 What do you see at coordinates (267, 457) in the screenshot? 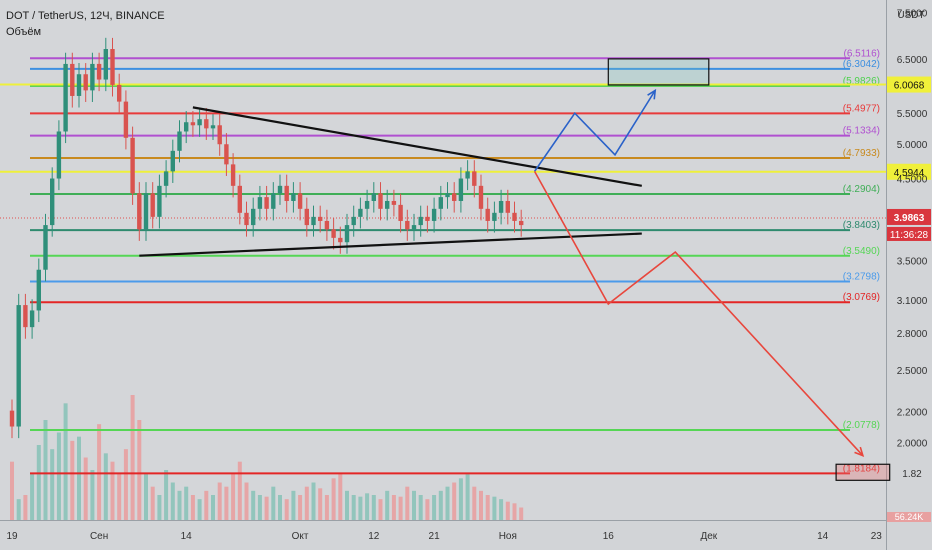
I see `volume-bars` at bounding box center [267, 457].